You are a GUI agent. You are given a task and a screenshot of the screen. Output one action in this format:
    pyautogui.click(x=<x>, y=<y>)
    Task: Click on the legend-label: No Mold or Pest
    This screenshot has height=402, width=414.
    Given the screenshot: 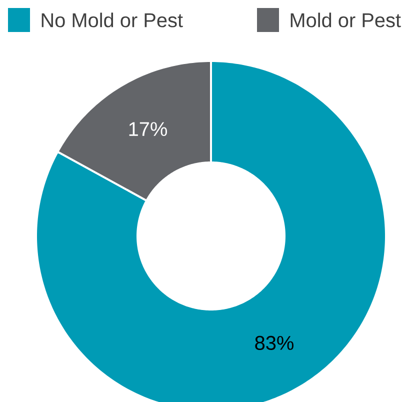 What is the action you would take?
    pyautogui.click(x=112, y=20)
    